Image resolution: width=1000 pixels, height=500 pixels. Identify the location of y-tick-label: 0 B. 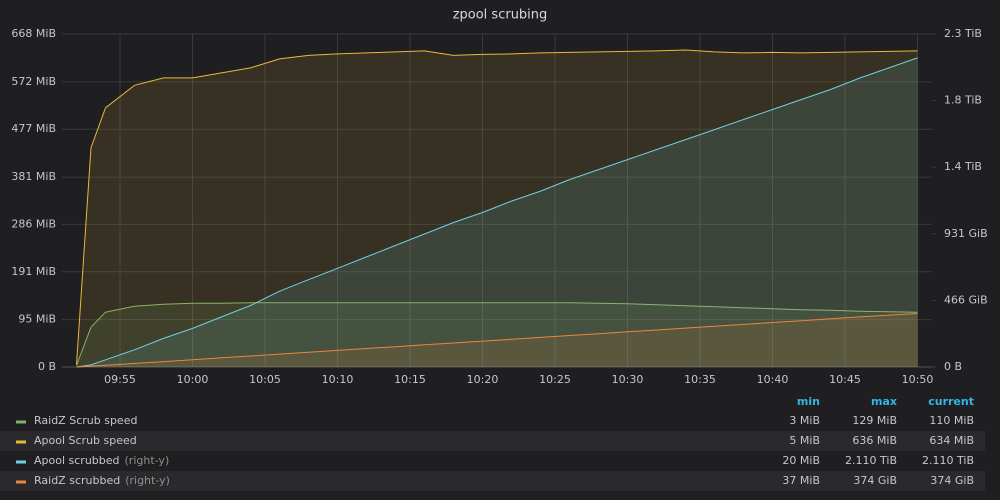
(47, 366).